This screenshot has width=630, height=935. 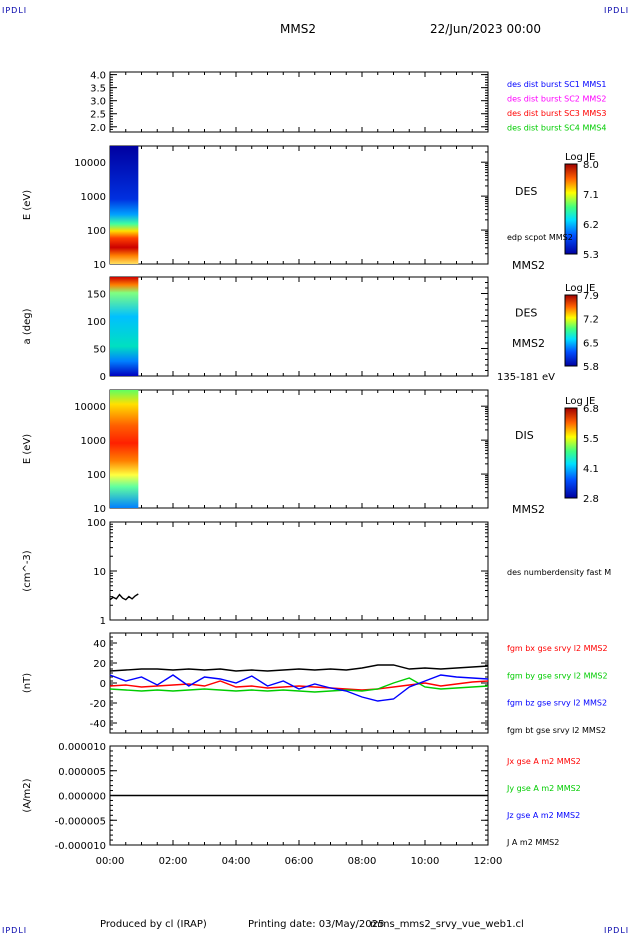 What do you see at coordinates (299, 861) in the screenshot?
I see `x-tick-label: 06:00` at bounding box center [299, 861].